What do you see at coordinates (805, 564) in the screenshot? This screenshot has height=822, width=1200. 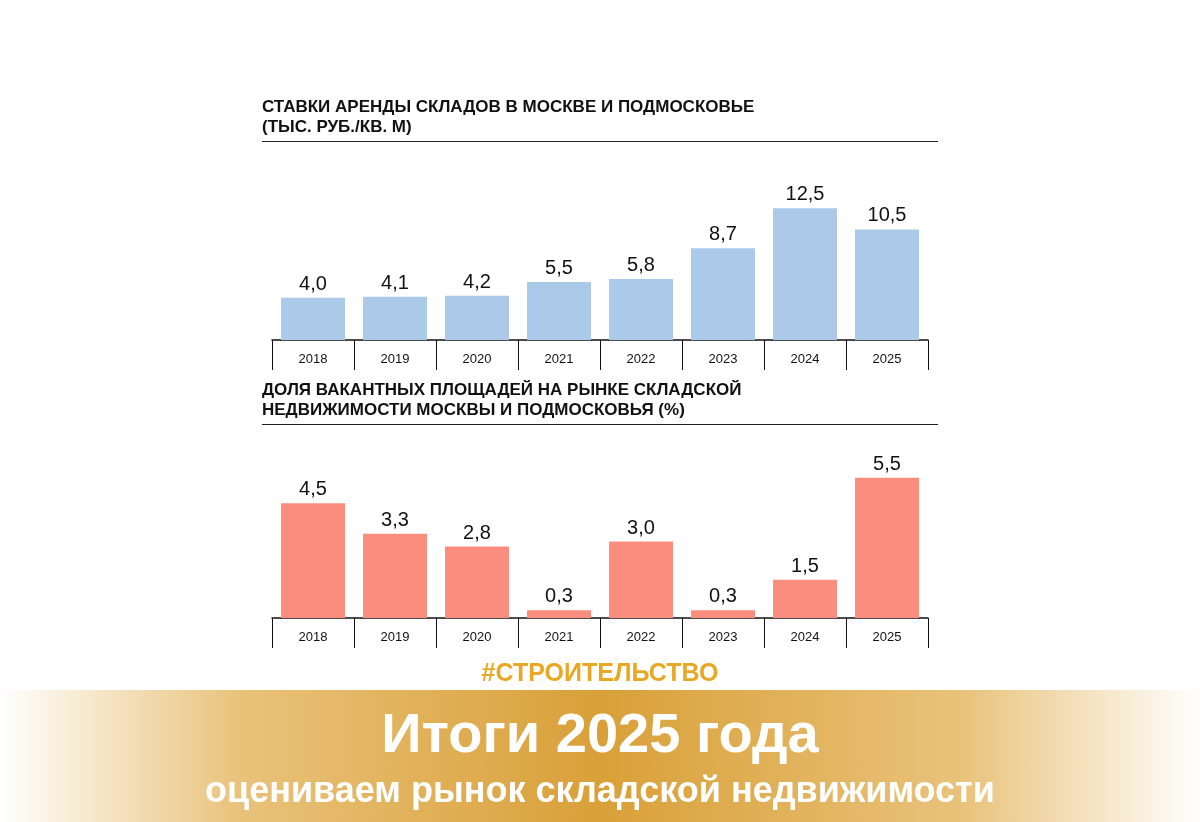 I see `data-label: 1,5` at bounding box center [805, 564].